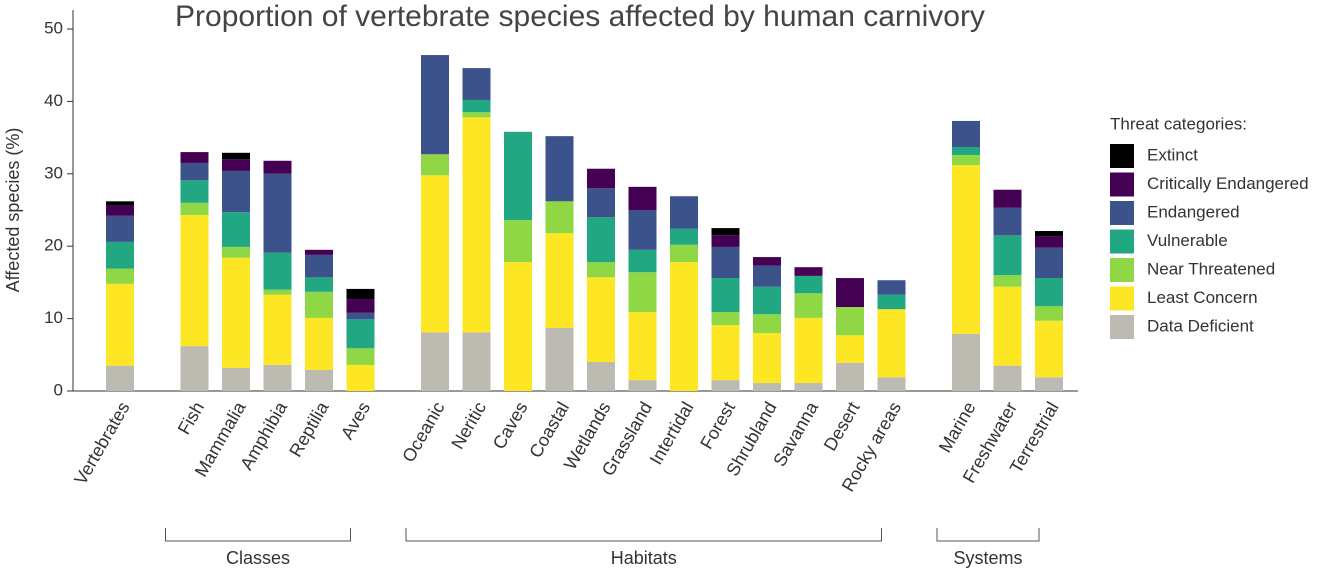 This screenshot has width=1333, height=574. I want to click on group-bracket, so click(258, 535).